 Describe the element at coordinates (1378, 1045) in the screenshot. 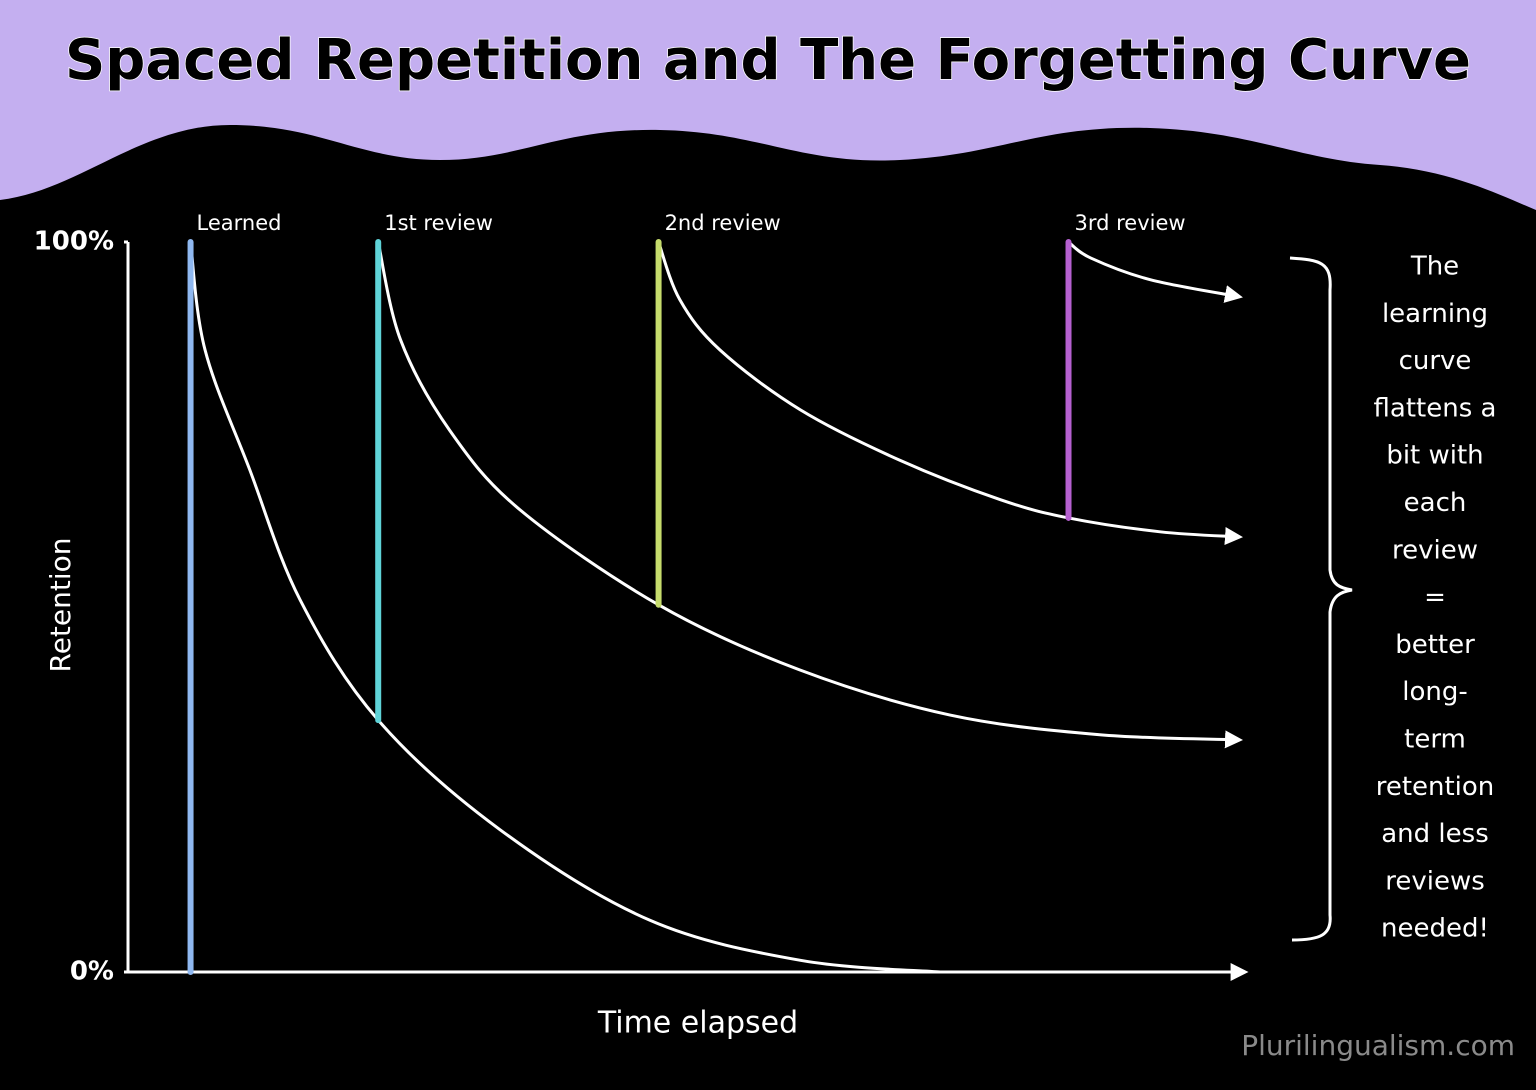

I see `watermark: Plurilingualism.com` at that location.